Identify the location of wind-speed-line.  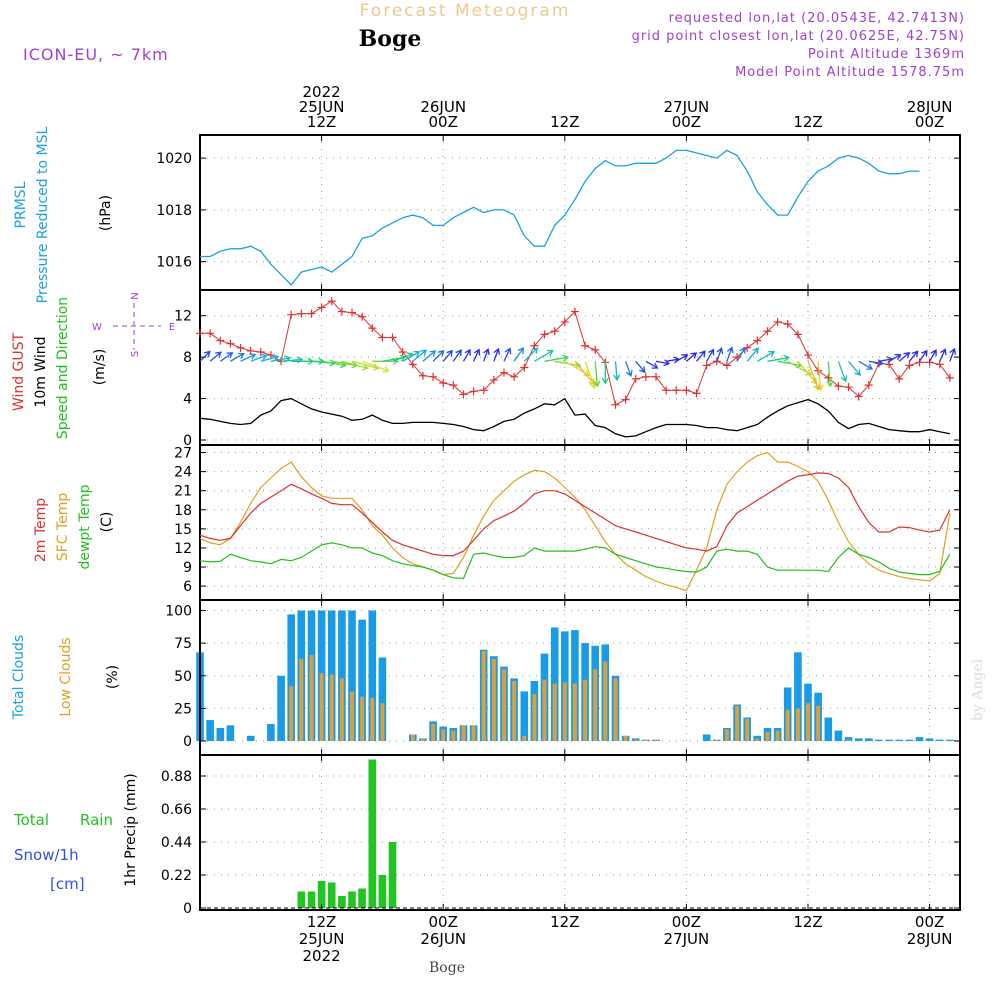
(575, 417).